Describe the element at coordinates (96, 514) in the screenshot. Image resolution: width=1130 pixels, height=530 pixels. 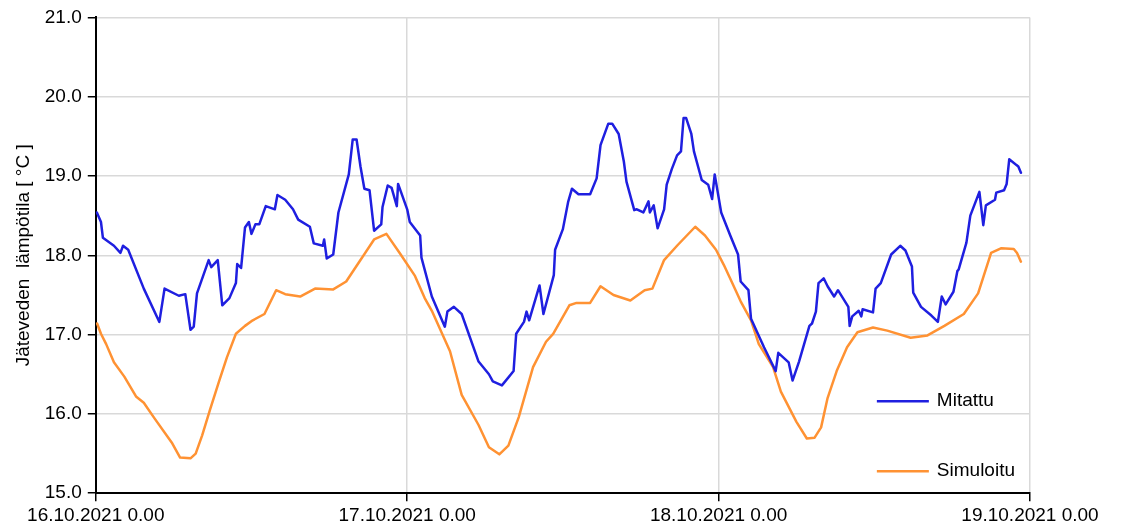
I see `x-tick-label: 16.10.2021 0.00` at that location.